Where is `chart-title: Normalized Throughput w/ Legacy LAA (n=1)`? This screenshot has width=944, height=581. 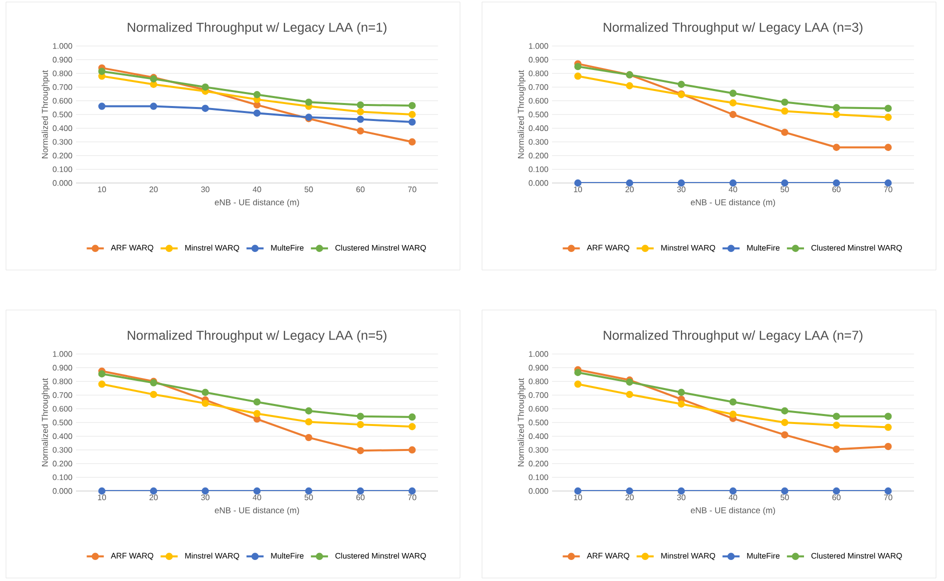 chart-title: Normalized Throughput w/ Legacy LAA (n=1) is located at coordinates (257, 28).